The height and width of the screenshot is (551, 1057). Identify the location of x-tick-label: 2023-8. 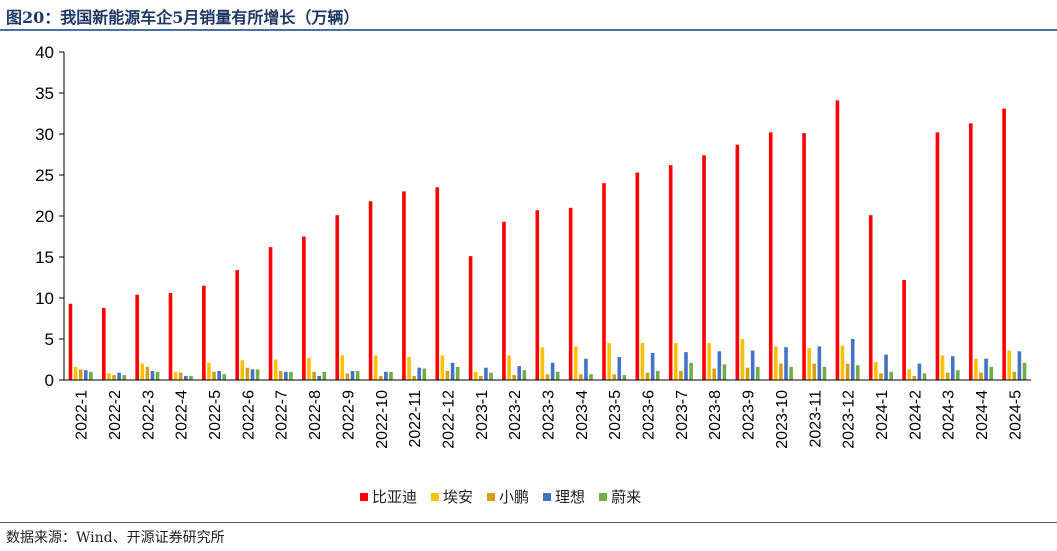
(715, 415).